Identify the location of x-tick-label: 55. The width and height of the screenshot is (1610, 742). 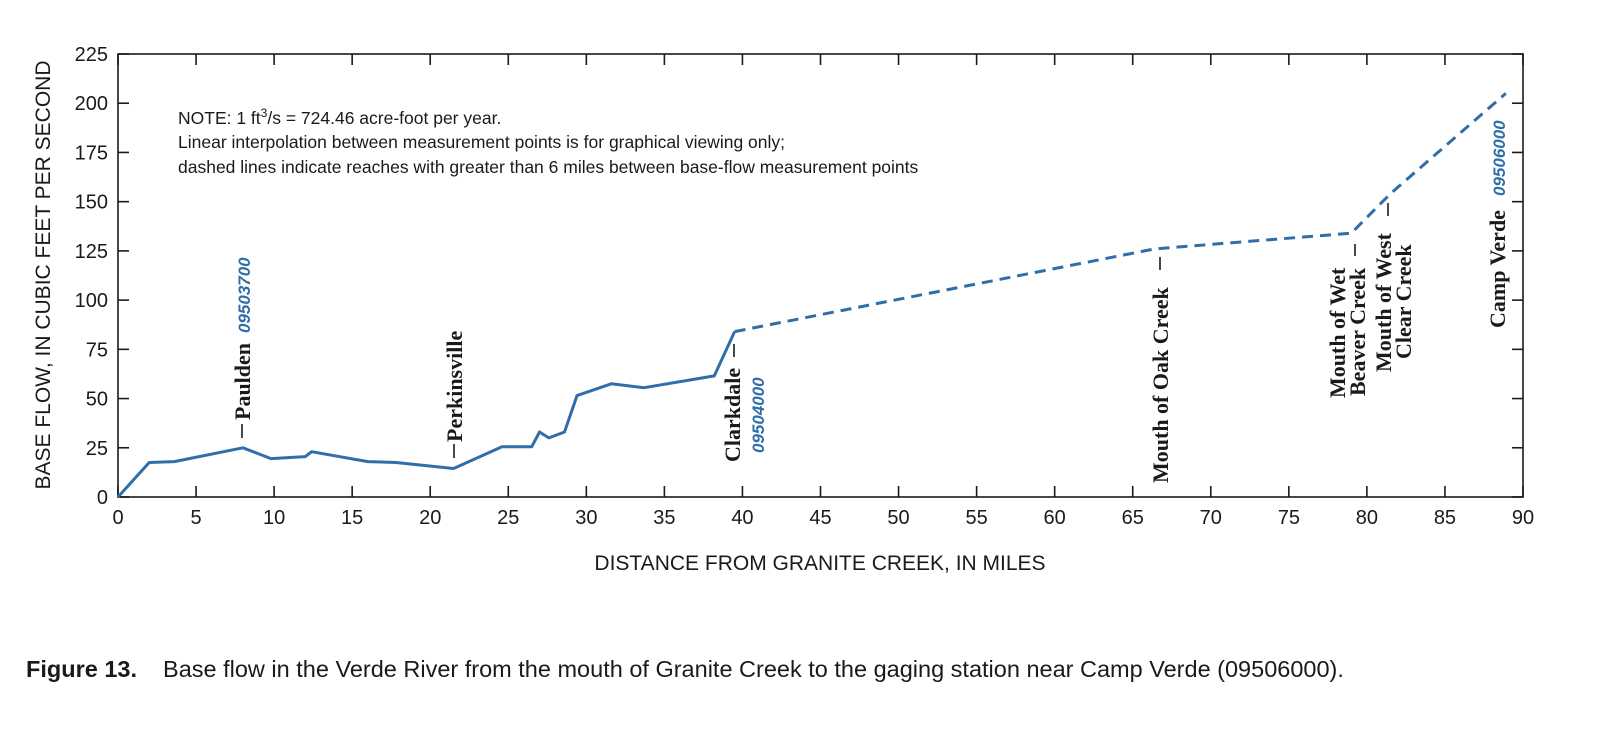
(976, 518).